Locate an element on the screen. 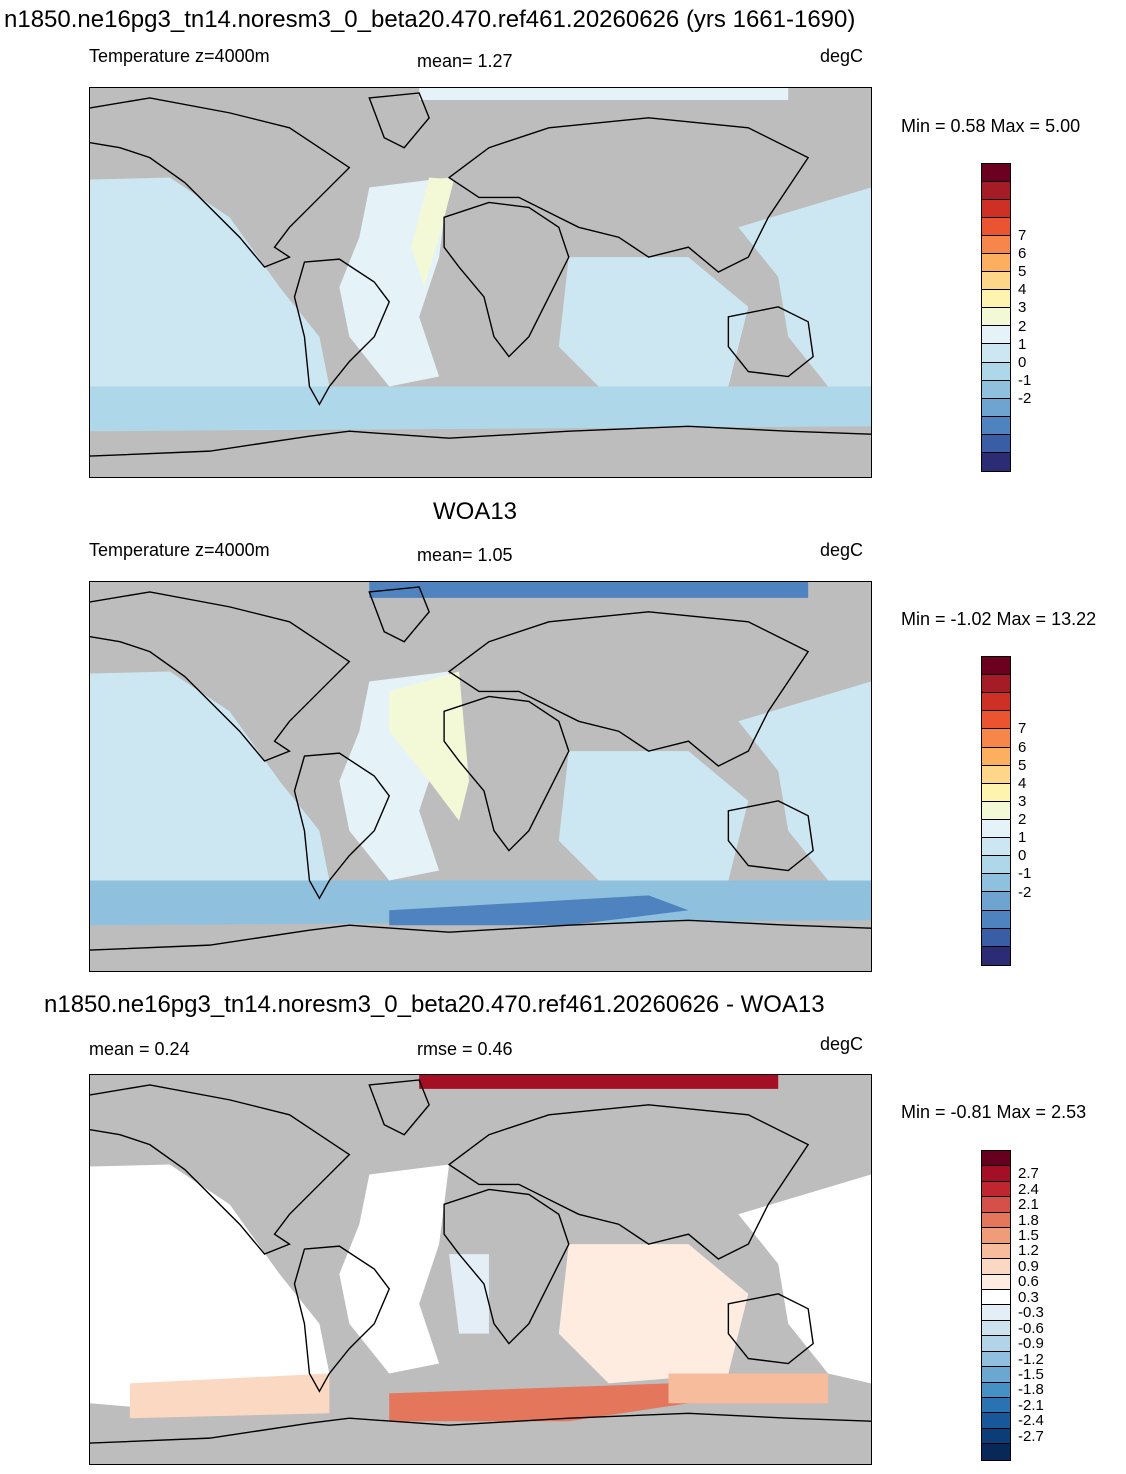 This screenshot has width=1126, height=1474. colorbar-tick-label: 2.1 is located at coordinates (1028, 1205).